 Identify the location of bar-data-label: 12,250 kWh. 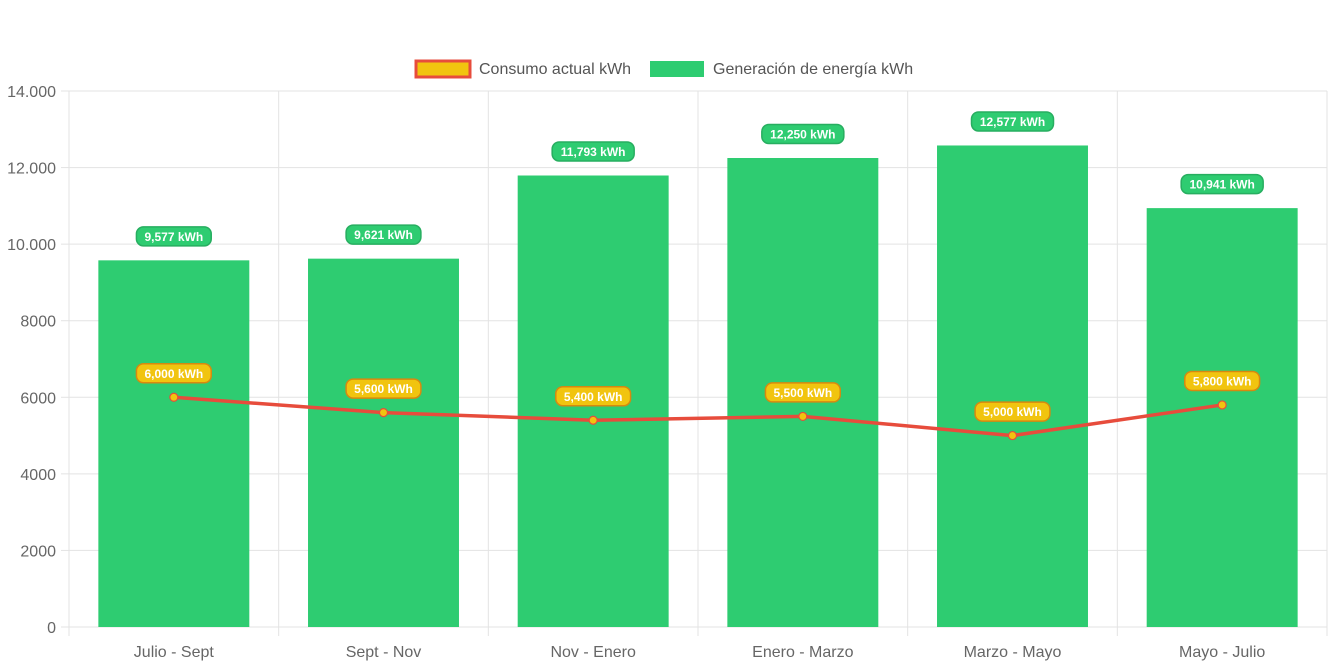
(802, 135).